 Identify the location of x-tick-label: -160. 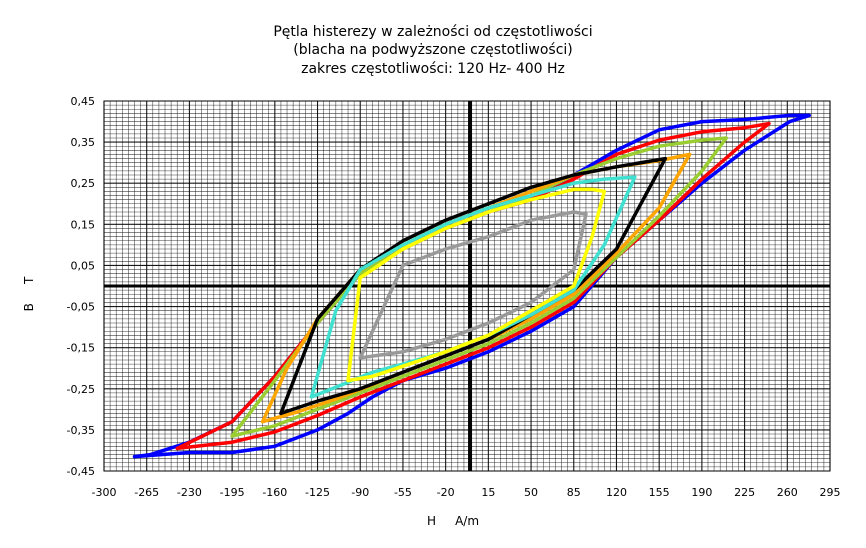
(274, 492).